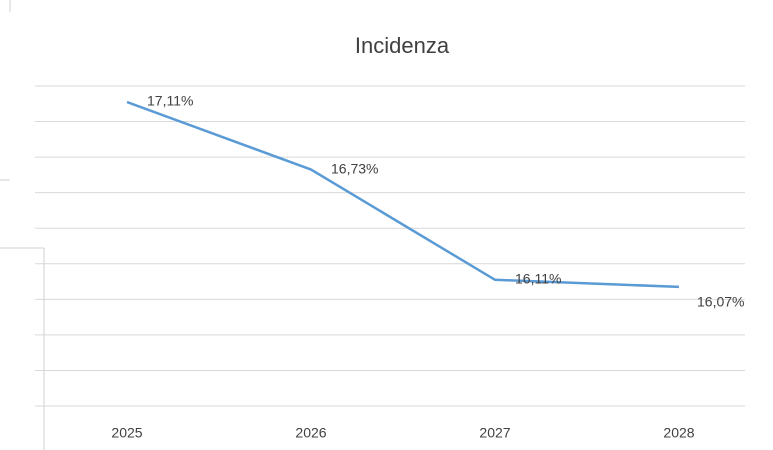 The width and height of the screenshot is (773, 450). What do you see at coordinates (678, 433) in the screenshot?
I see `x-tick-label: 2028` at bounding box center [678, 433].